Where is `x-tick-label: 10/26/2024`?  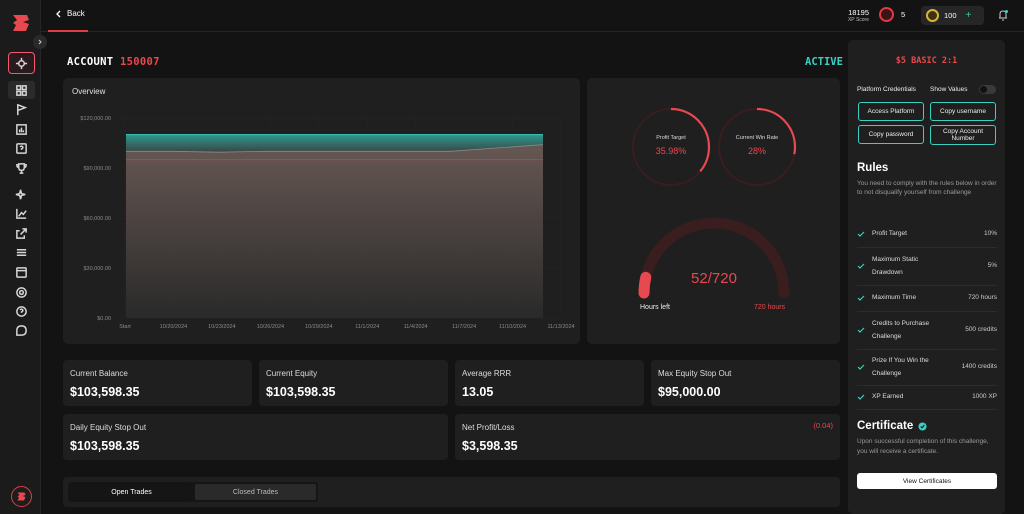
x-tick-label: 10/26/2024 is located at coordinates (271, 327).